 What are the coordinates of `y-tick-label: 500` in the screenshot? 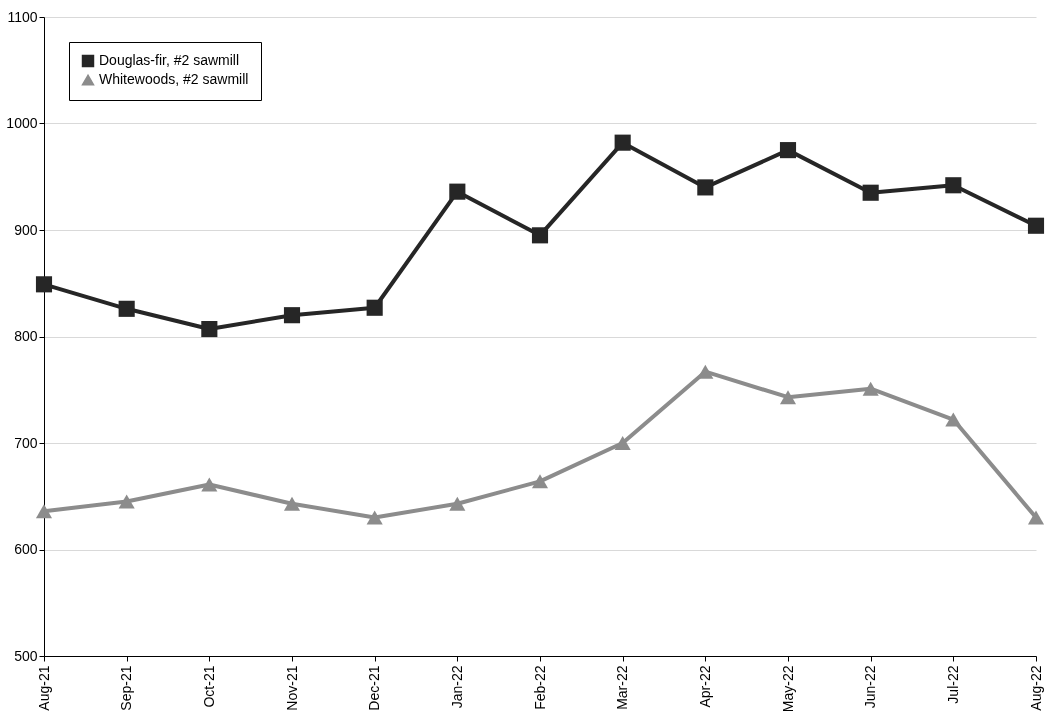 It's located at (26, 655).